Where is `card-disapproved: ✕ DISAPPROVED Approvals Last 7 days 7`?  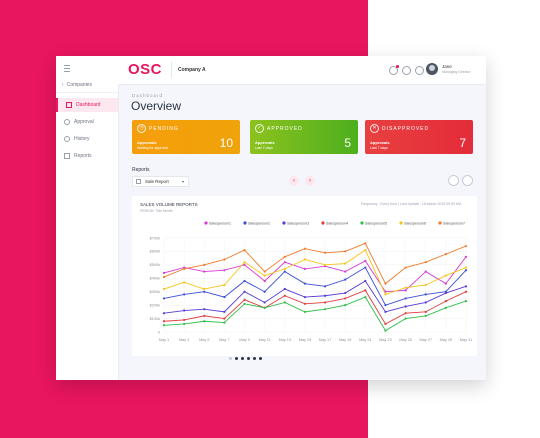 card-disapproved: ✕ DISAPPROVED Approvals Last 7 days 7 is located at coordinates (419, 137).